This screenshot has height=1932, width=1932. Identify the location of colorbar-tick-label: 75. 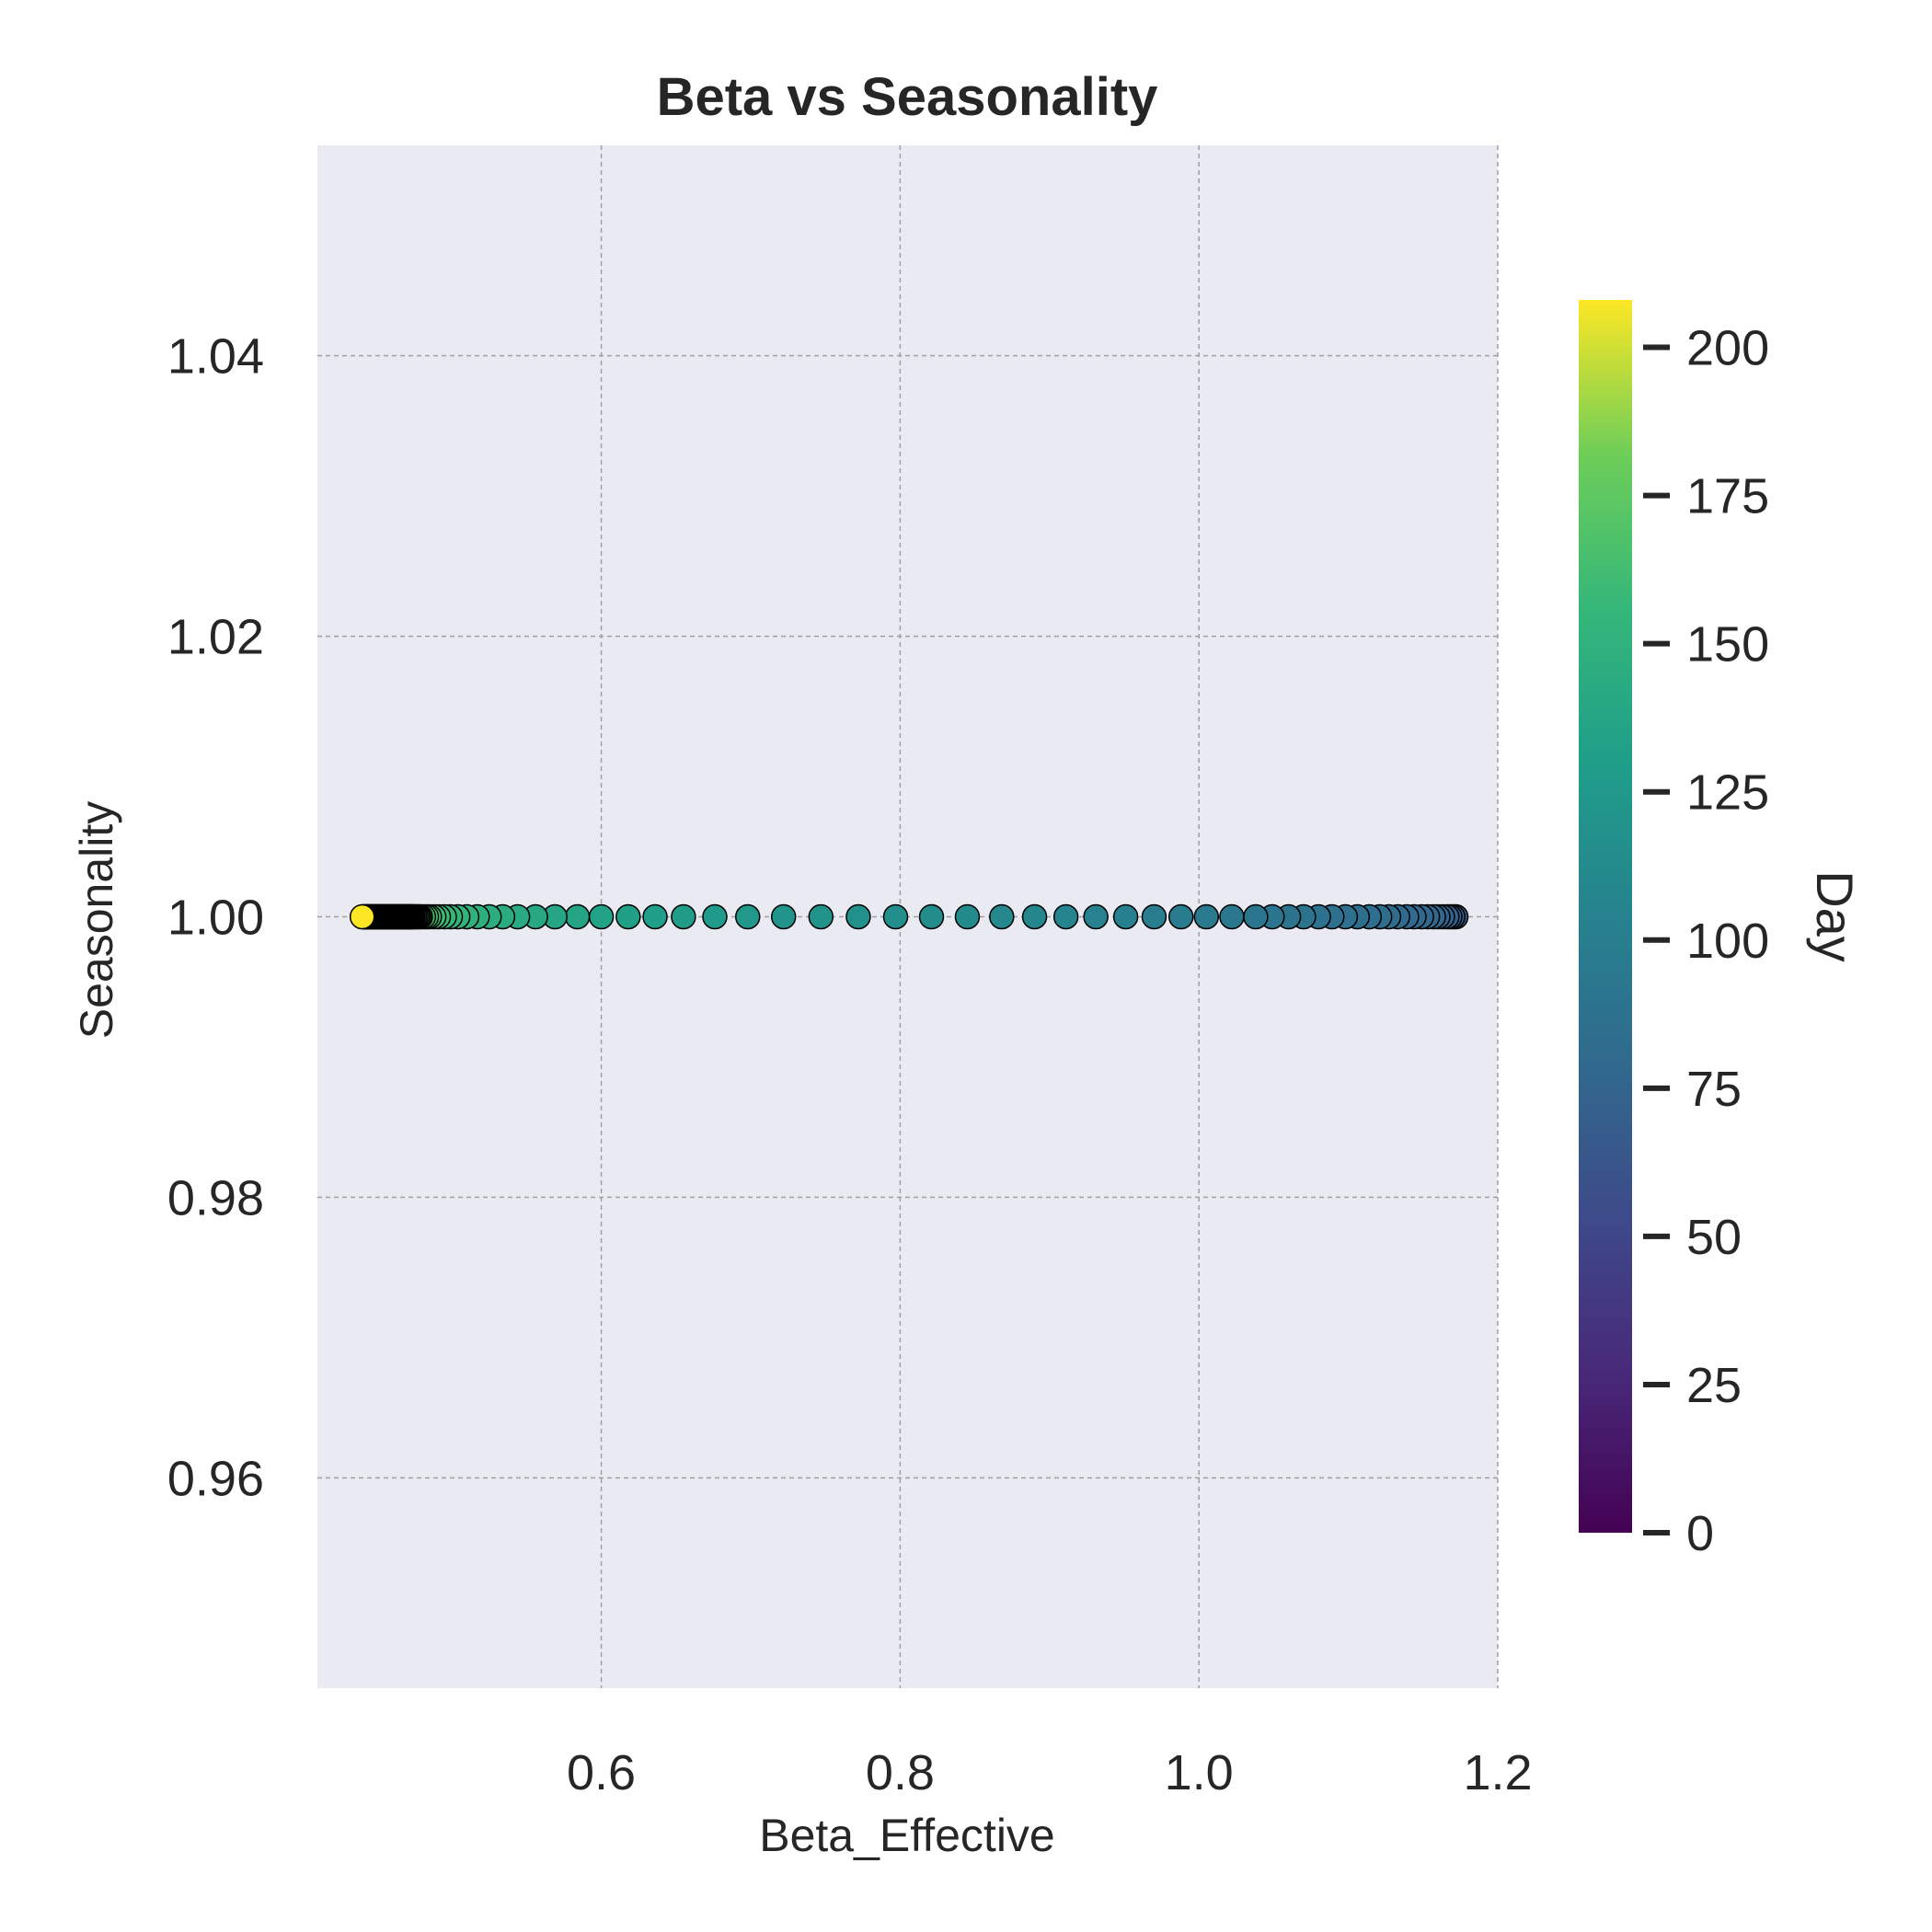
(1714, 1089).